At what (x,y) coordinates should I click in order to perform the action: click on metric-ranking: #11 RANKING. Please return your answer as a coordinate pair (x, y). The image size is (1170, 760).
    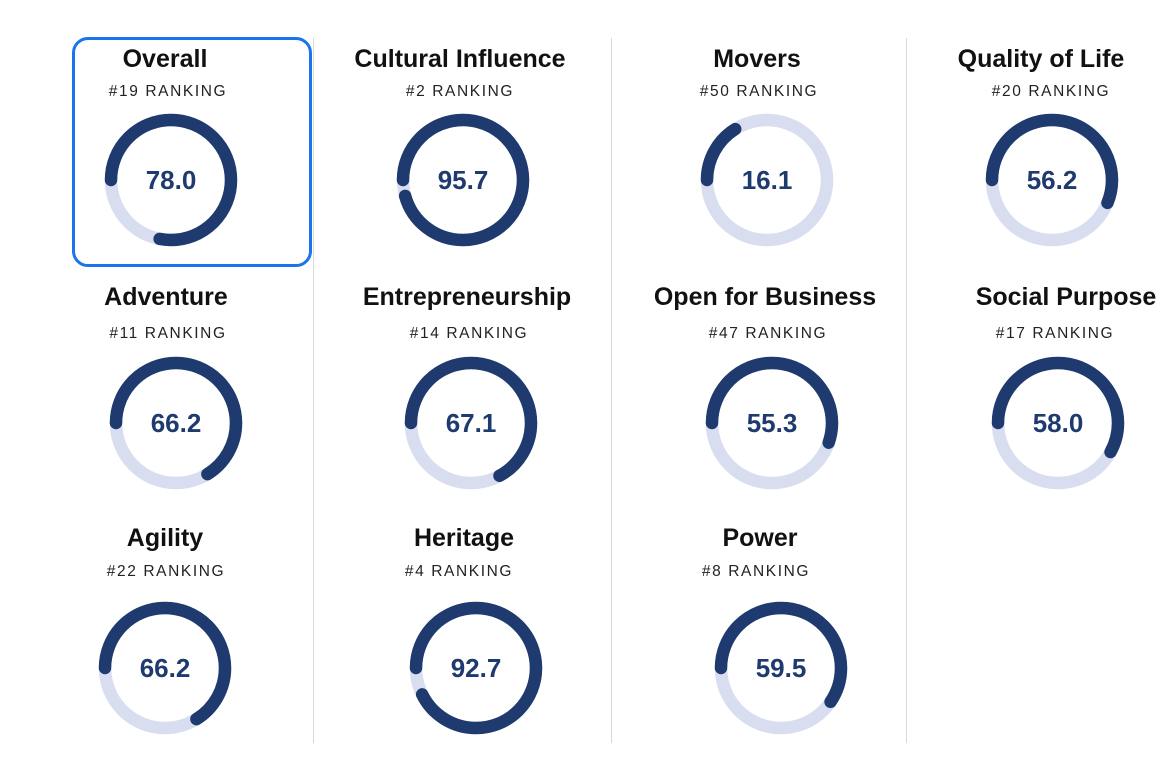
    Looking at the image, I should click on (168, 333).